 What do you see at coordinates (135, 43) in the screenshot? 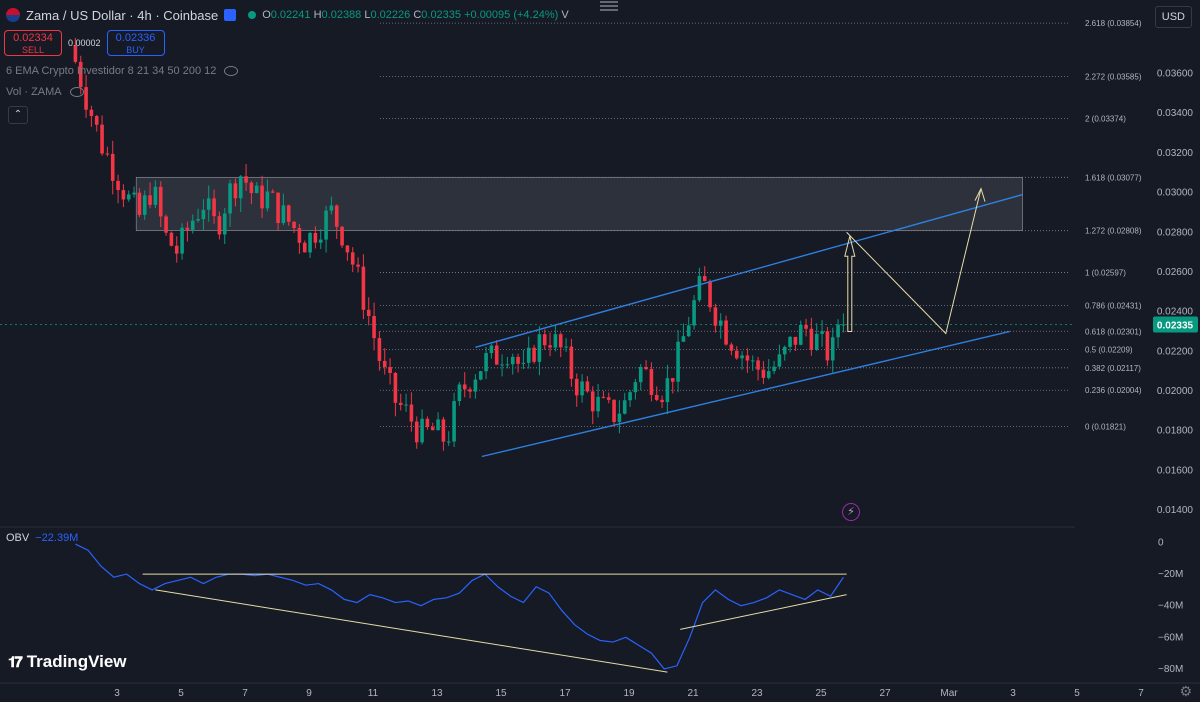
I see `buy-button: 0.02336 BUY` at bounding box center [135, 43].